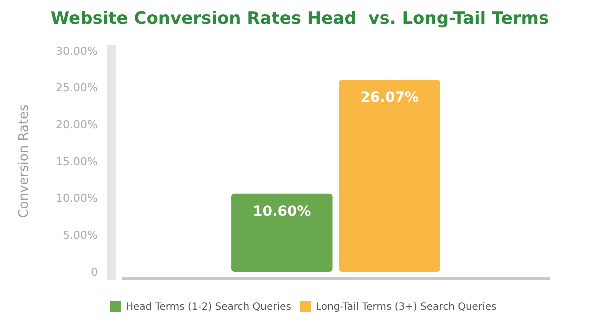  What do you see at coordinates (77, 199) in the screenshot?
I see `y-tick-label: 10.00%` at bounding box center [77, 199].